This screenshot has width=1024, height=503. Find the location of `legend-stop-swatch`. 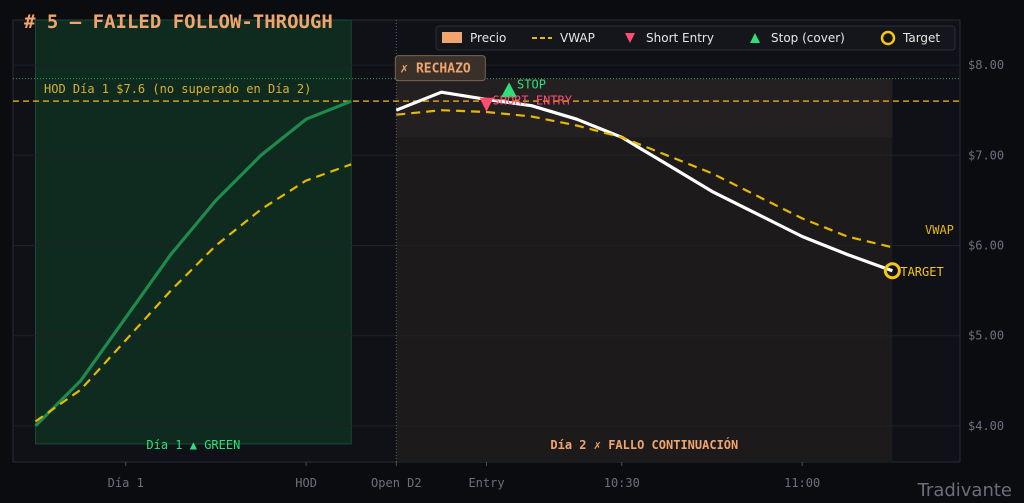

legend-stop-swatch is located at coordinates (755, 38).